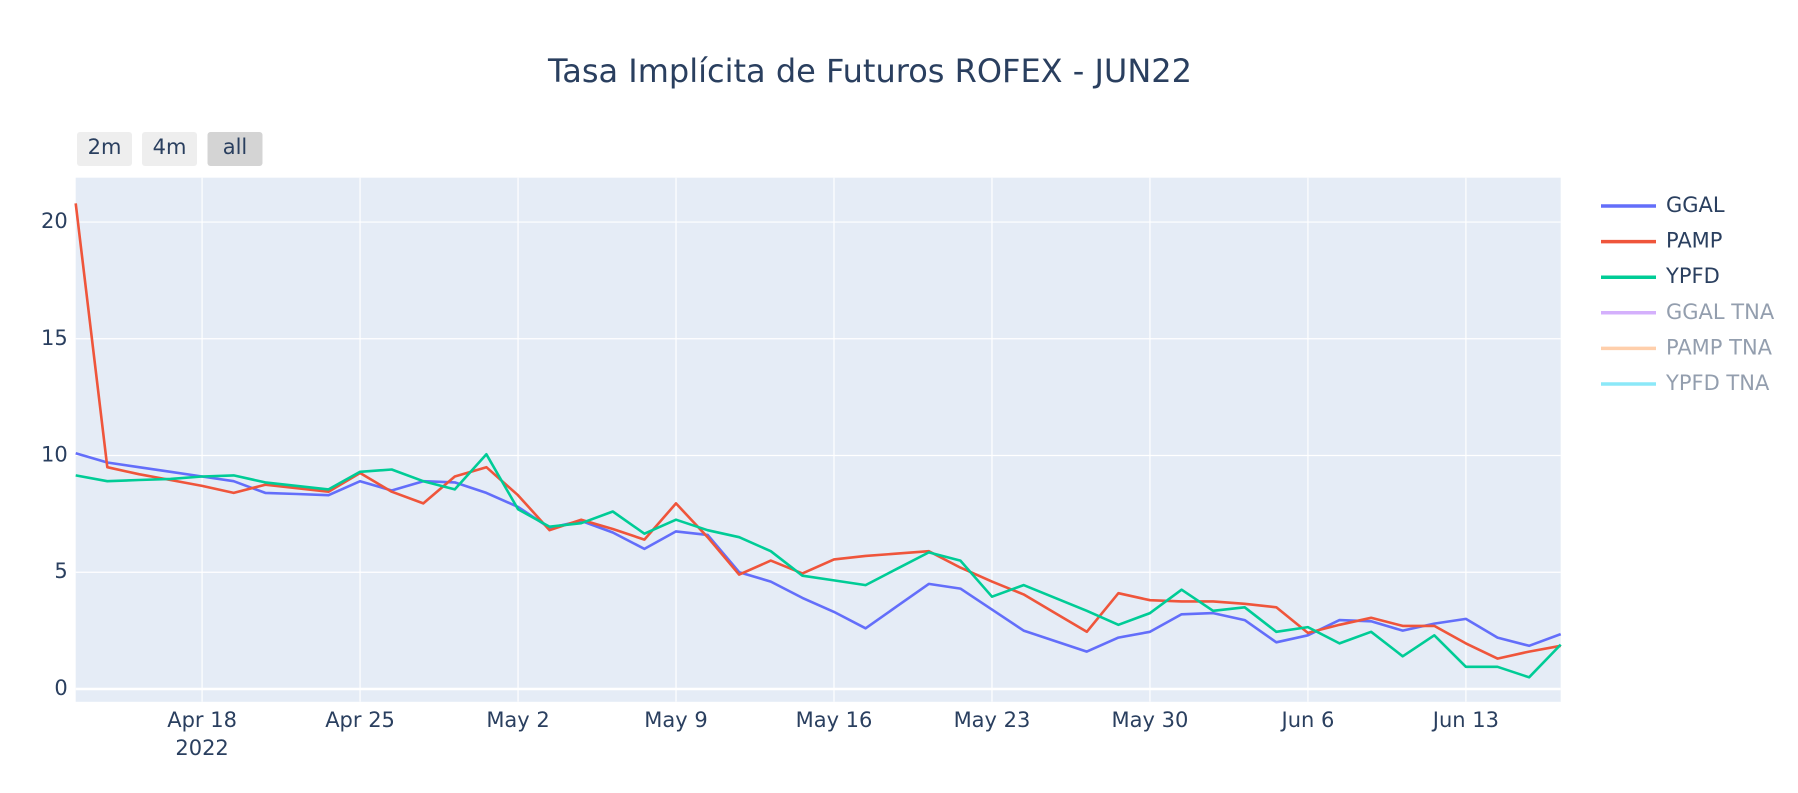 This screenshot has width=1798, height=793. What do you see at coordinates (201, 748) in the screenshot?
I see `x-tick-year: 2022` at bounding box center [201, 748].